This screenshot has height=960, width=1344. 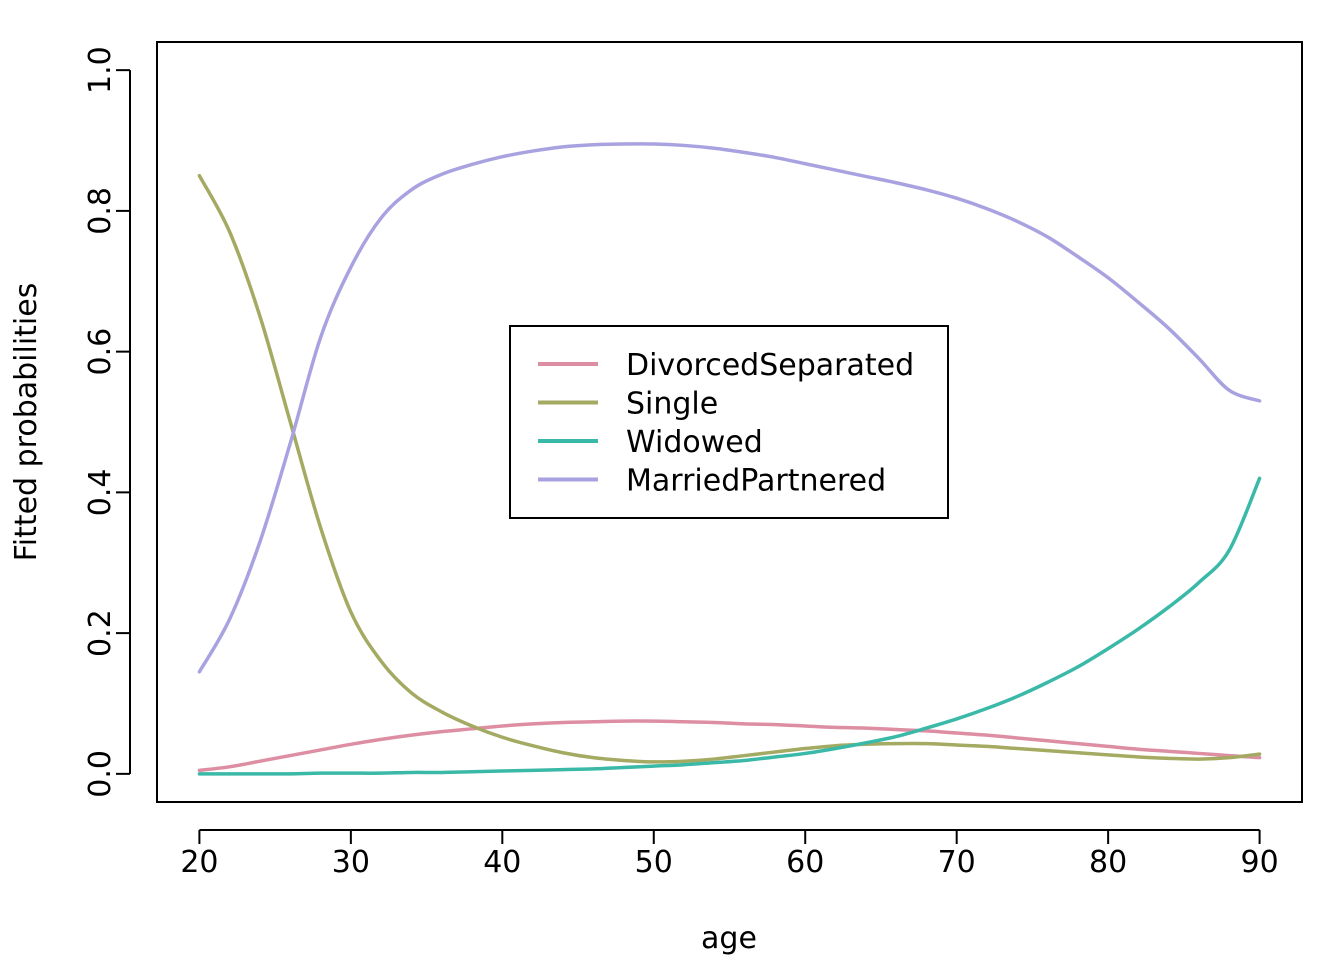 I want to click on series-line-divorcedseparated, so click(x=729, y=746).